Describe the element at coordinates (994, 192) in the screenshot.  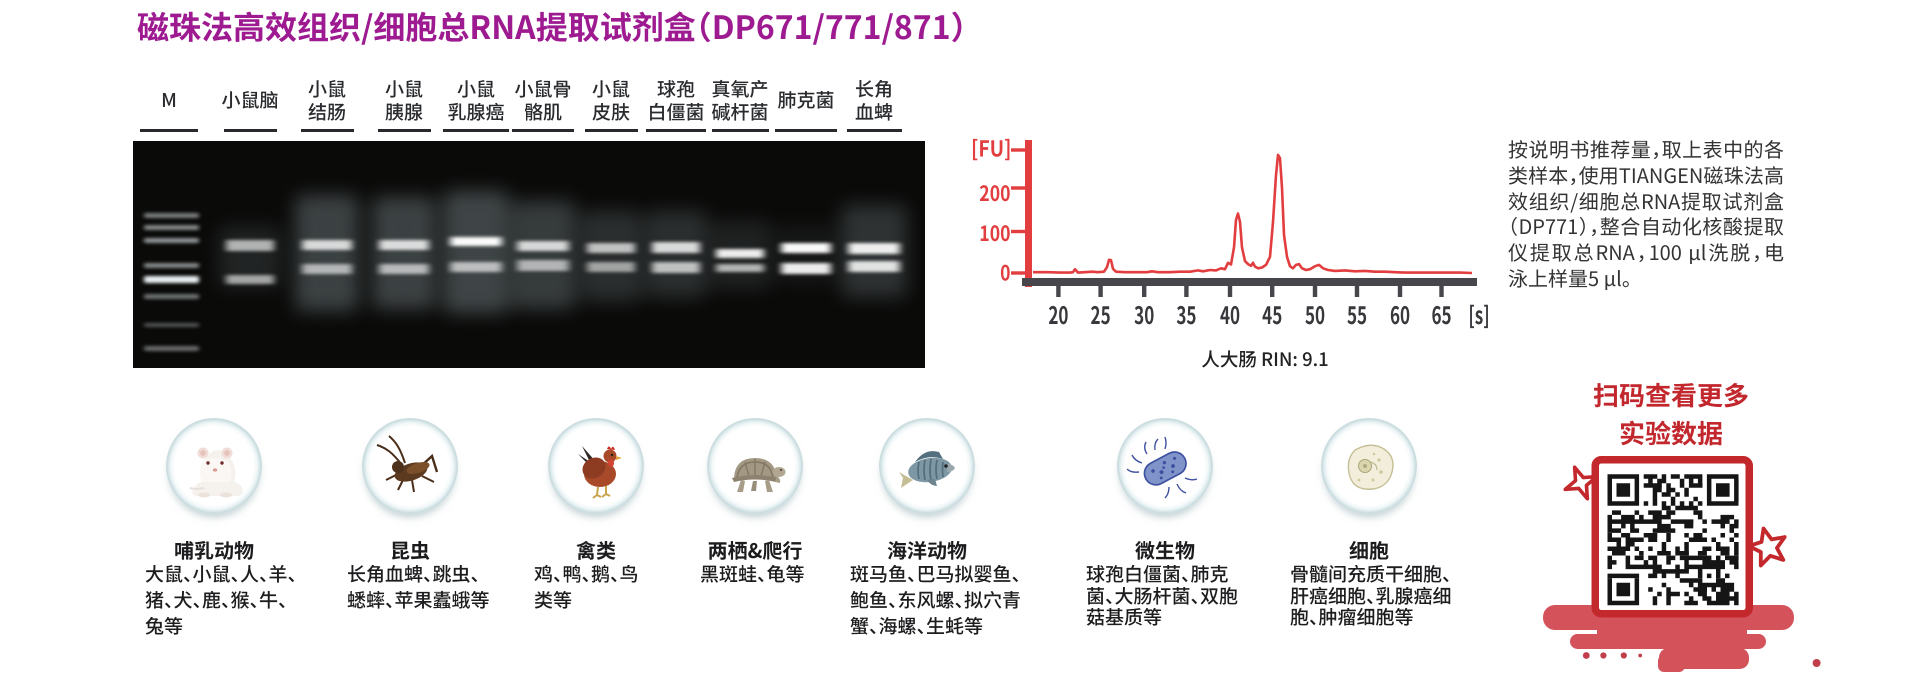
I see `svg-text: 200` at that location.